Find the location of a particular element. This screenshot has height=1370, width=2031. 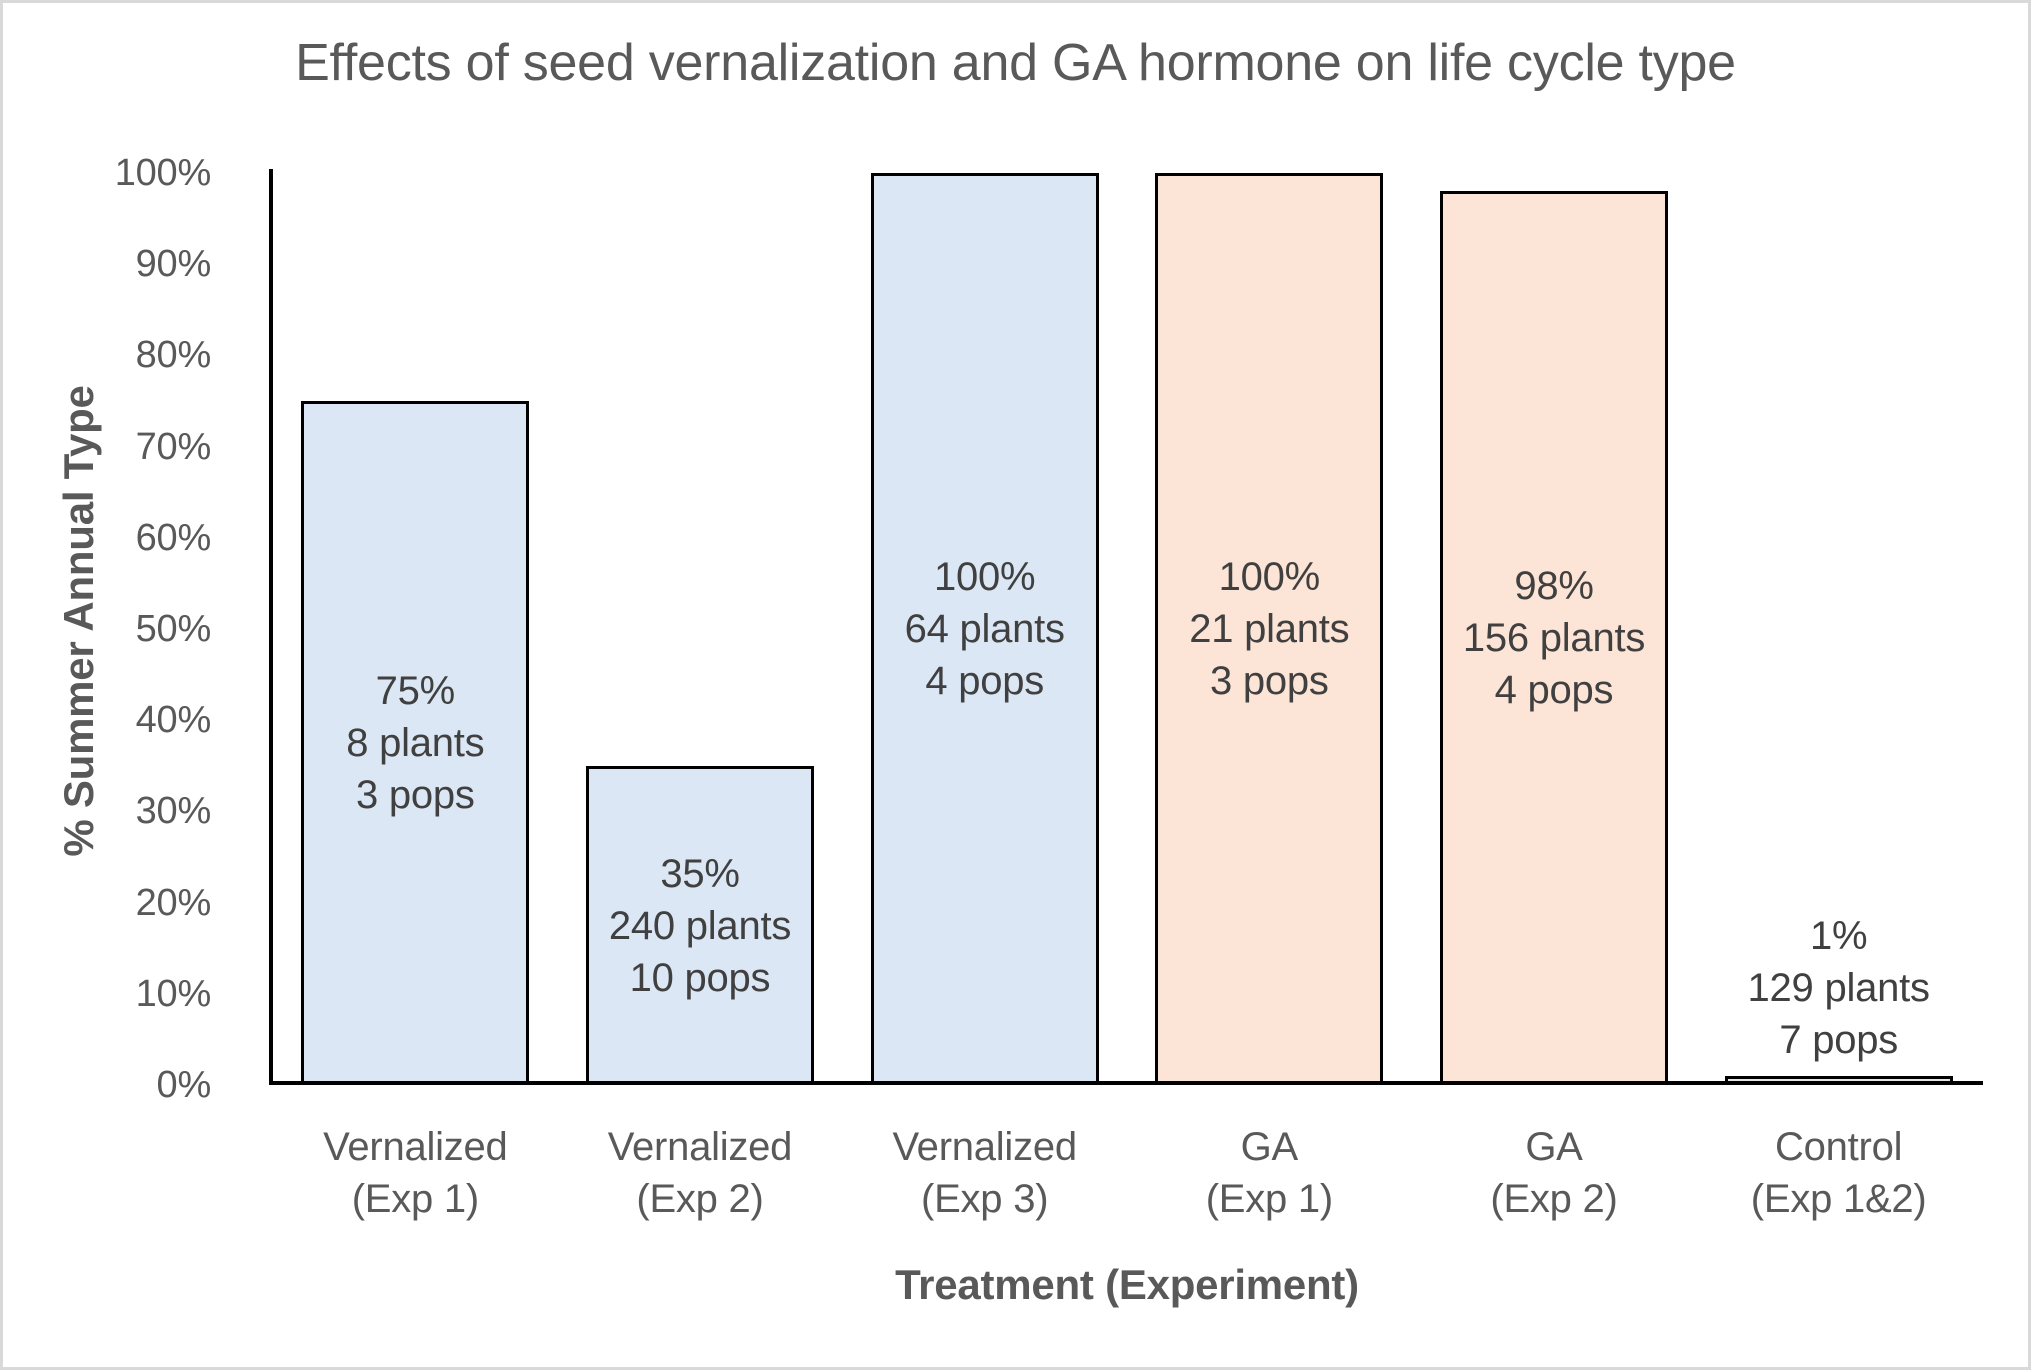

bar-data-label-line: 98% is located at coordinates (1554, 586).